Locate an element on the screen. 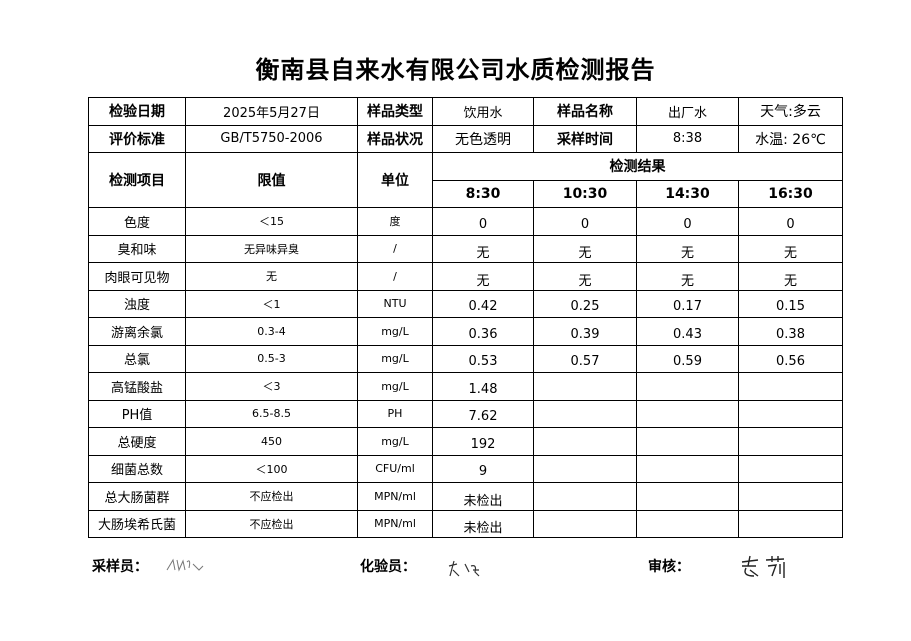 This screenshot has width=911, height=641. result-cell: 0.42 is located at coordinates (483, 303).